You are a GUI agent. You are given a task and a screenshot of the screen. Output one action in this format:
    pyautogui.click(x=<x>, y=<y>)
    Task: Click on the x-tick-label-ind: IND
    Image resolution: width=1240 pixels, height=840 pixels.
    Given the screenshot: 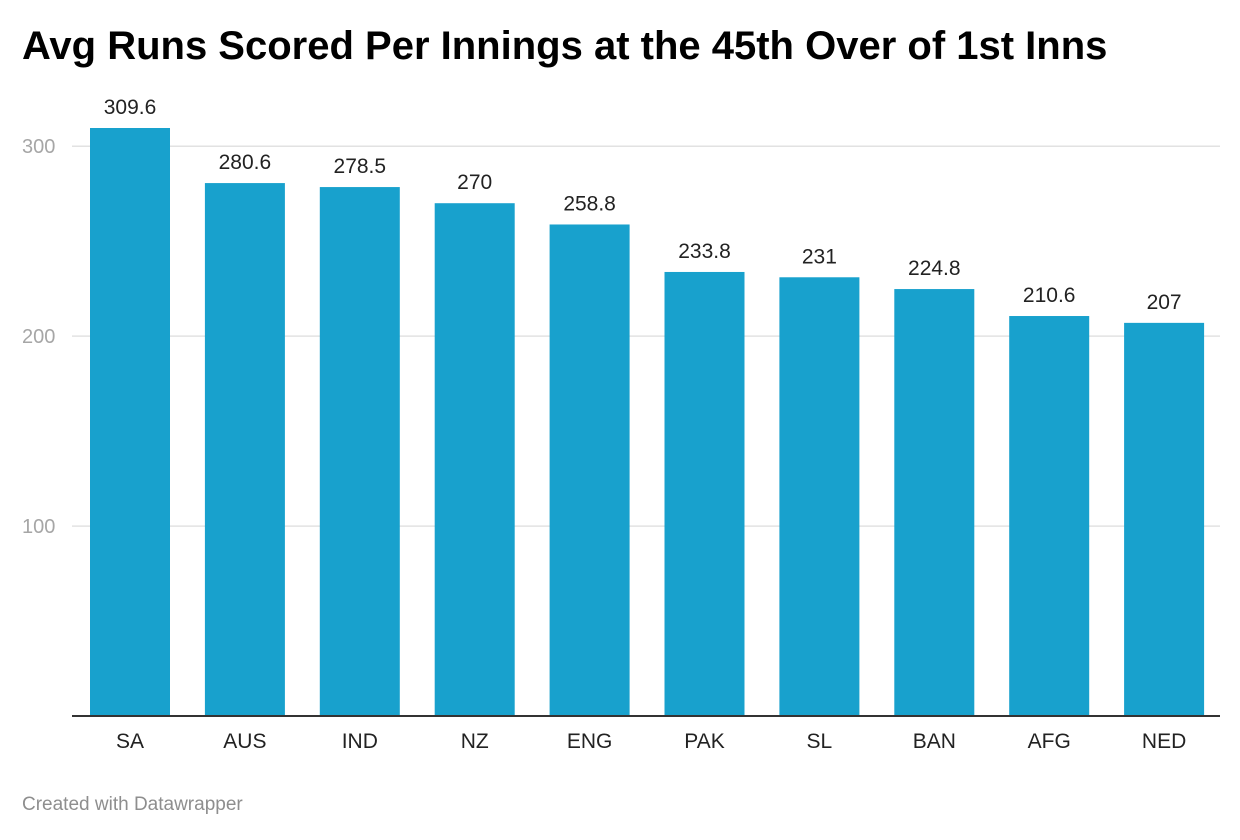 What is the action you would take?
    pyautogui.click(x=360, y=741)
    